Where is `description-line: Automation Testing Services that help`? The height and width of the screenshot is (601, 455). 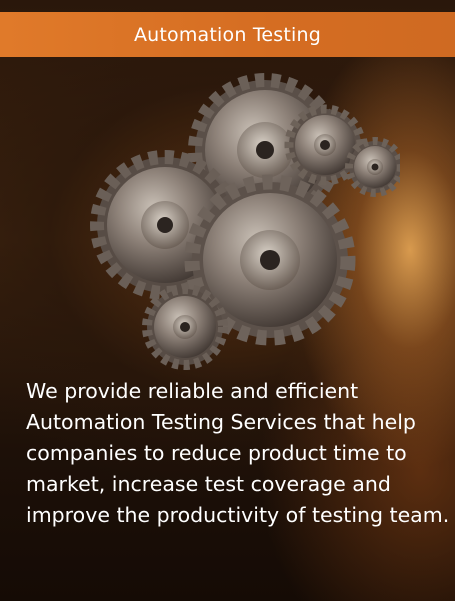
description-line: Automation Testing Services that help is located at coordinates (221, 422).